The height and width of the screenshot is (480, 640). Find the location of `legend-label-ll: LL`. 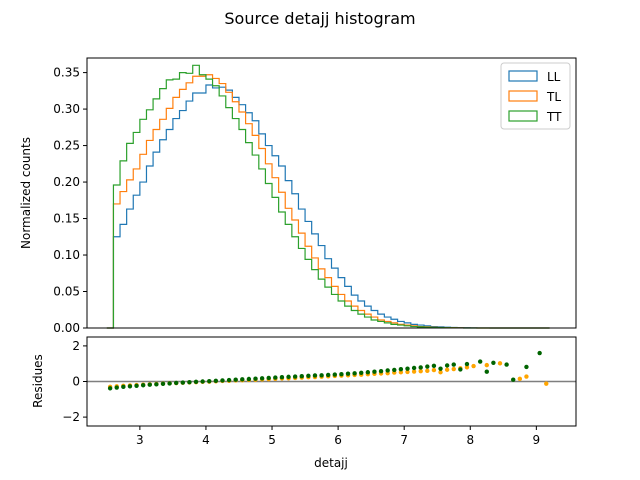

legend-label-ll: LL is located at coordinates (554, 77).